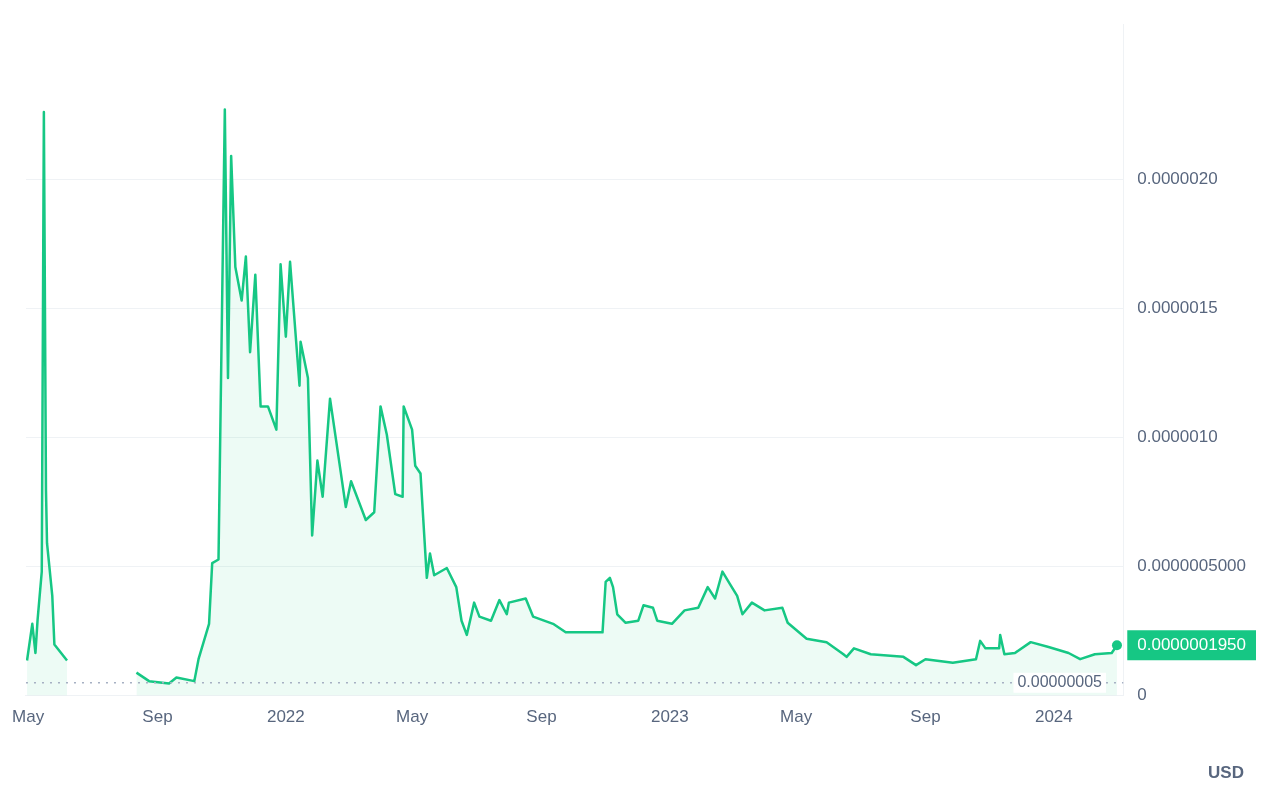  I want to click on y-tick-label: 0.0000005000, so click(1192, 566).